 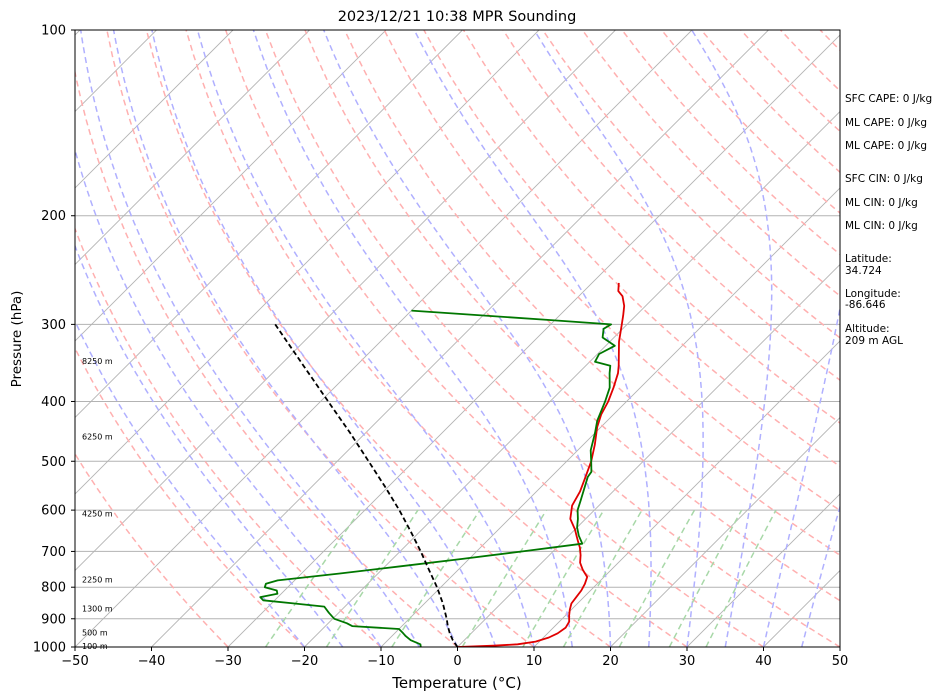 I want to click on annotation-text: Altitude:, so click(x=867, y=329).